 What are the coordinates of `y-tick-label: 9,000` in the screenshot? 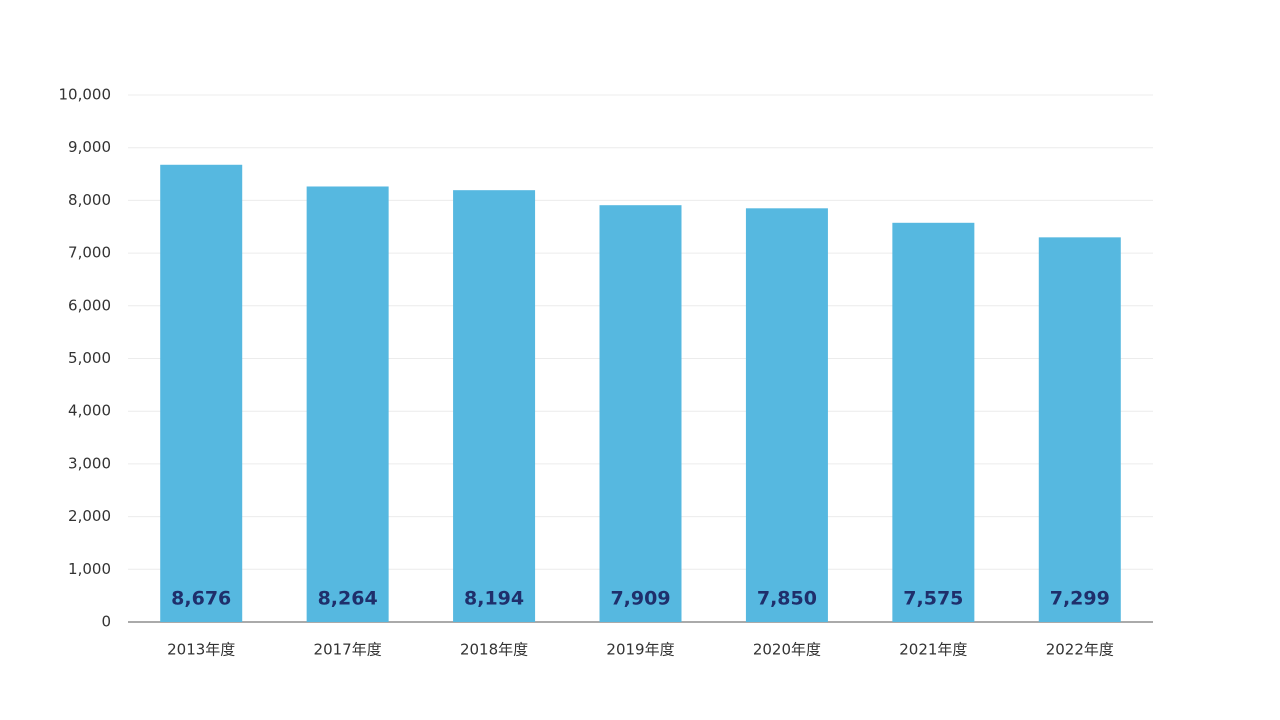 It's located at (89, 147).